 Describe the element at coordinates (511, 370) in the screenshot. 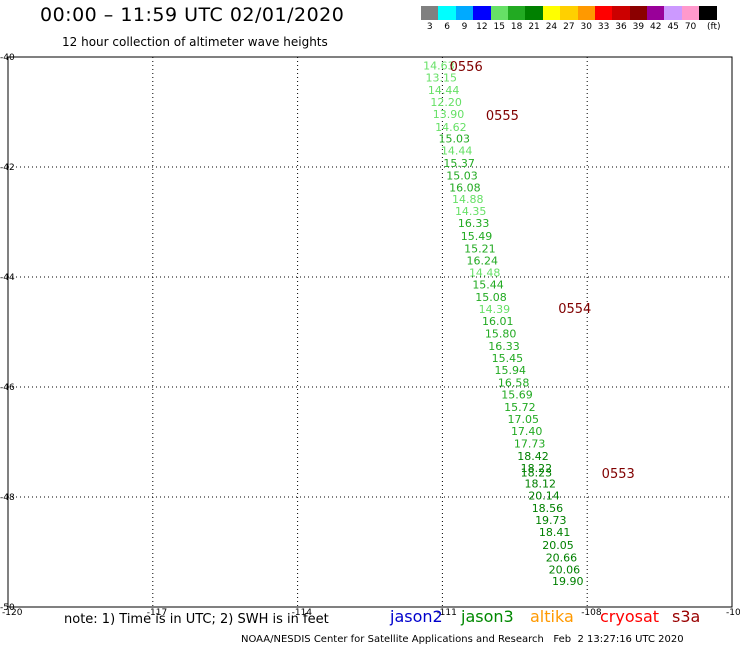

I see `swh-value-label: 15.94` at that location.